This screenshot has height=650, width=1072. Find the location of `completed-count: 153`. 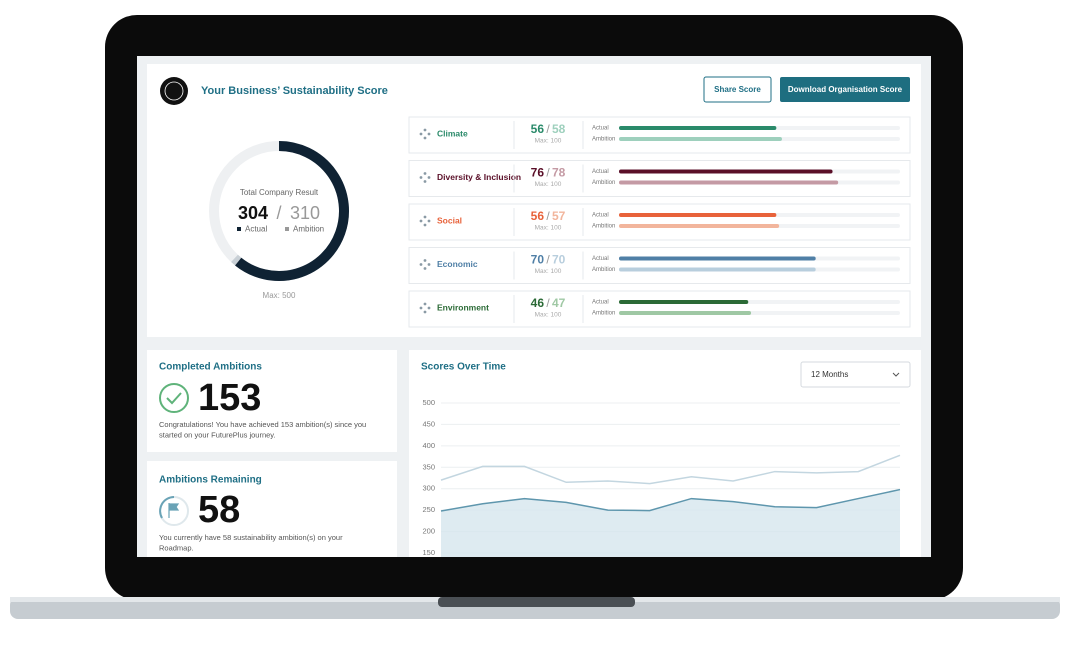

completed-count: 153 is located at coordinates (229, 398).